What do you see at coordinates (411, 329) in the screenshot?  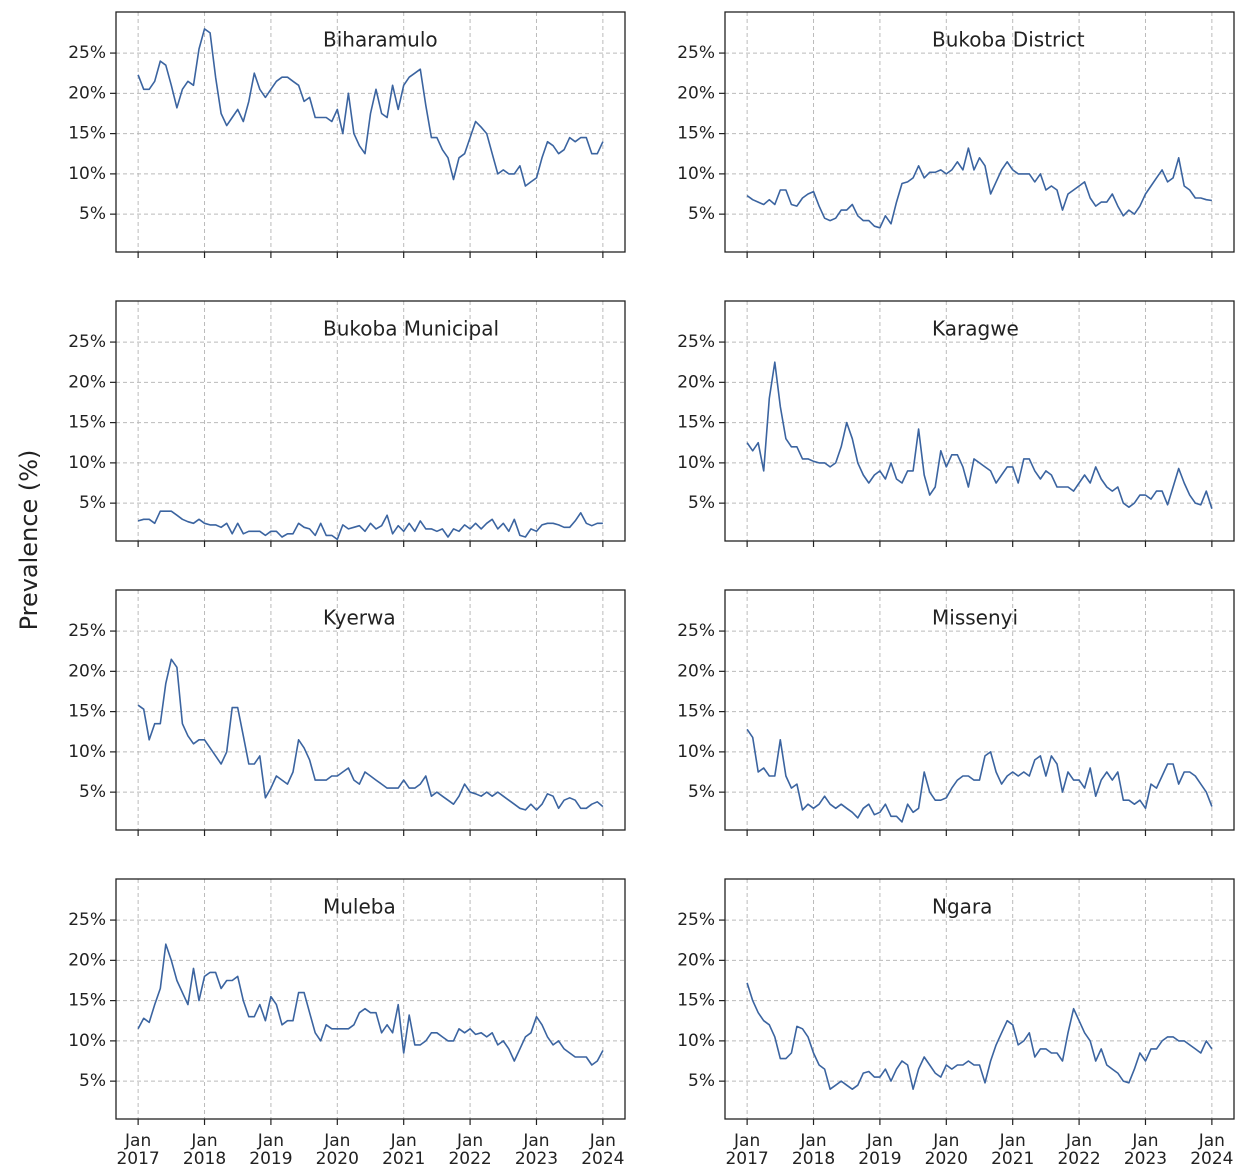 I see `panel-title: Bukoba Municipal` at bounding box center [411, 329].